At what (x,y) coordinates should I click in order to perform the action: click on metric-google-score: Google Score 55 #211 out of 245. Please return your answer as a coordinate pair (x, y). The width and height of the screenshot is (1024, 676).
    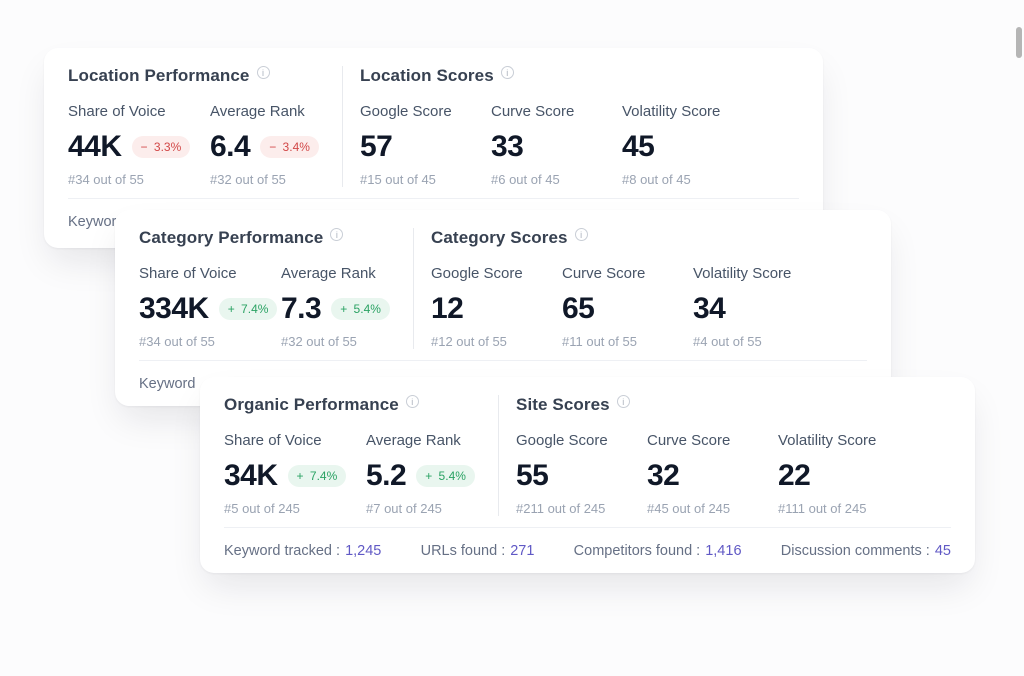
    Looking at the image, I should click on (581, 474).